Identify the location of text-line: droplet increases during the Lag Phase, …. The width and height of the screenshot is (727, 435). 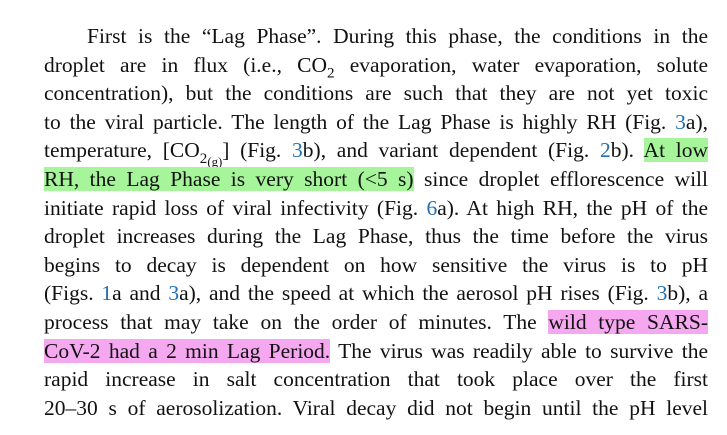
(376, 236).